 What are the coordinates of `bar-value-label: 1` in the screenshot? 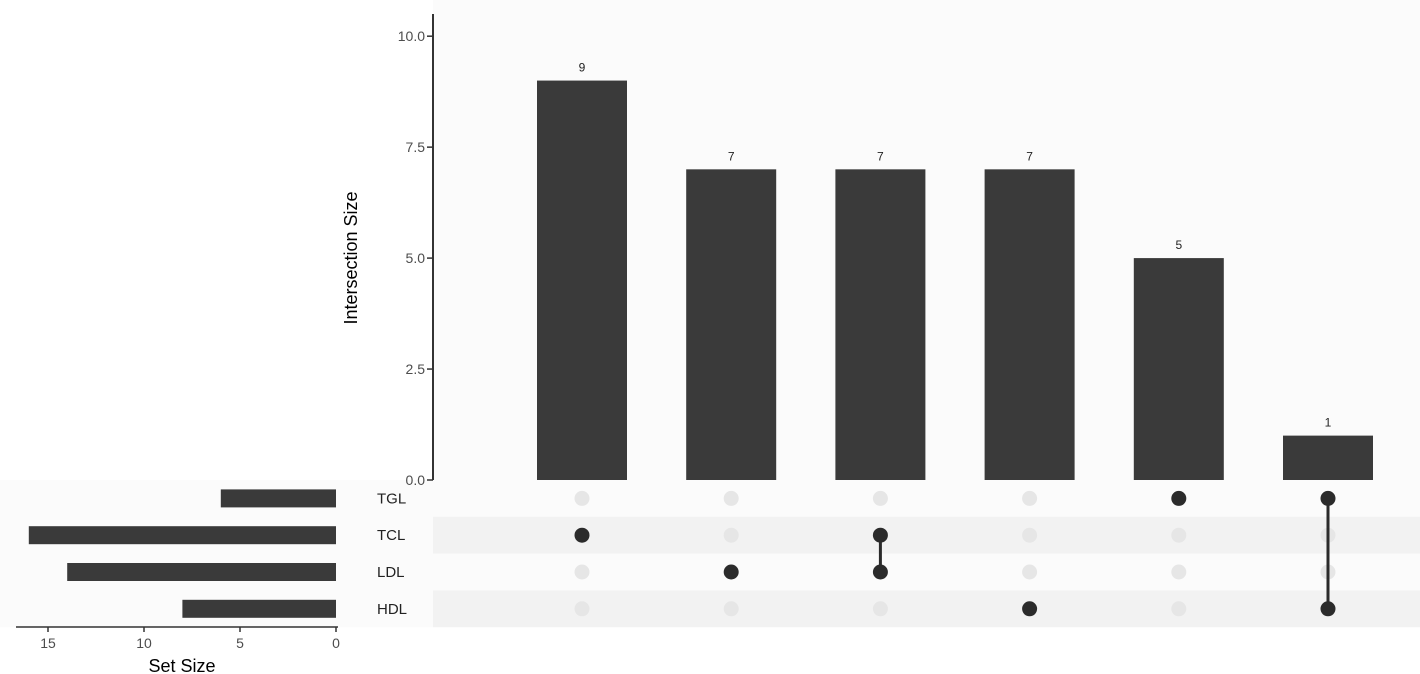 It's located at (1328, 423).